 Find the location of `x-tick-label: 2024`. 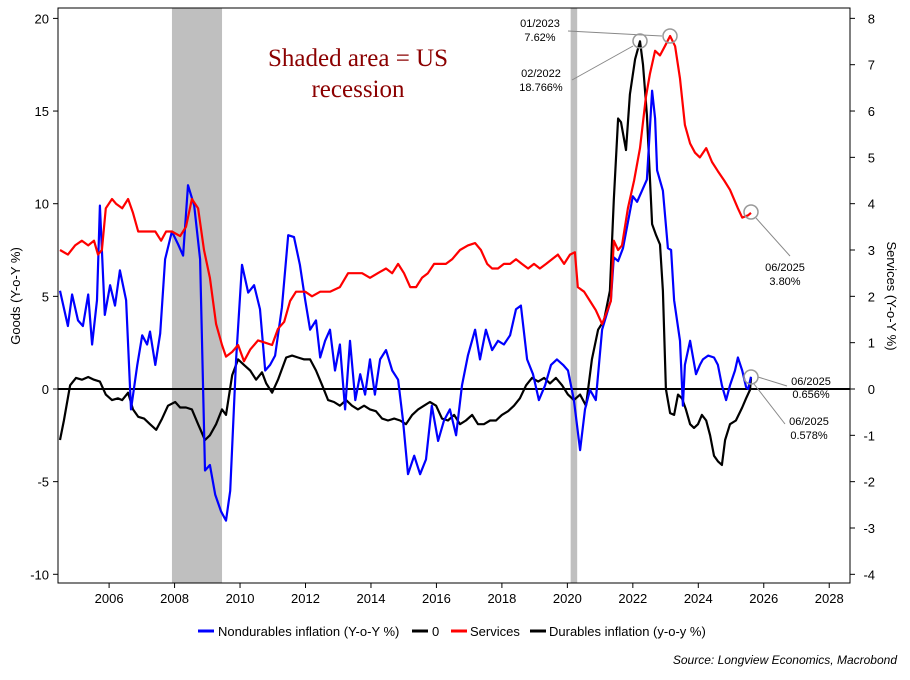

x-tick-label: 2024 is located at coordinates (698, 598).